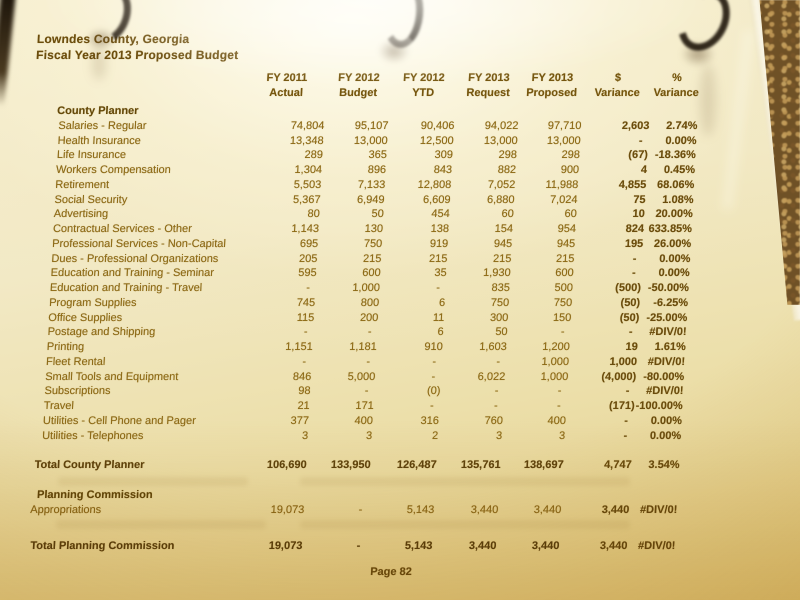  I want to click on row-label: Subscriptions, so click(77, 391).